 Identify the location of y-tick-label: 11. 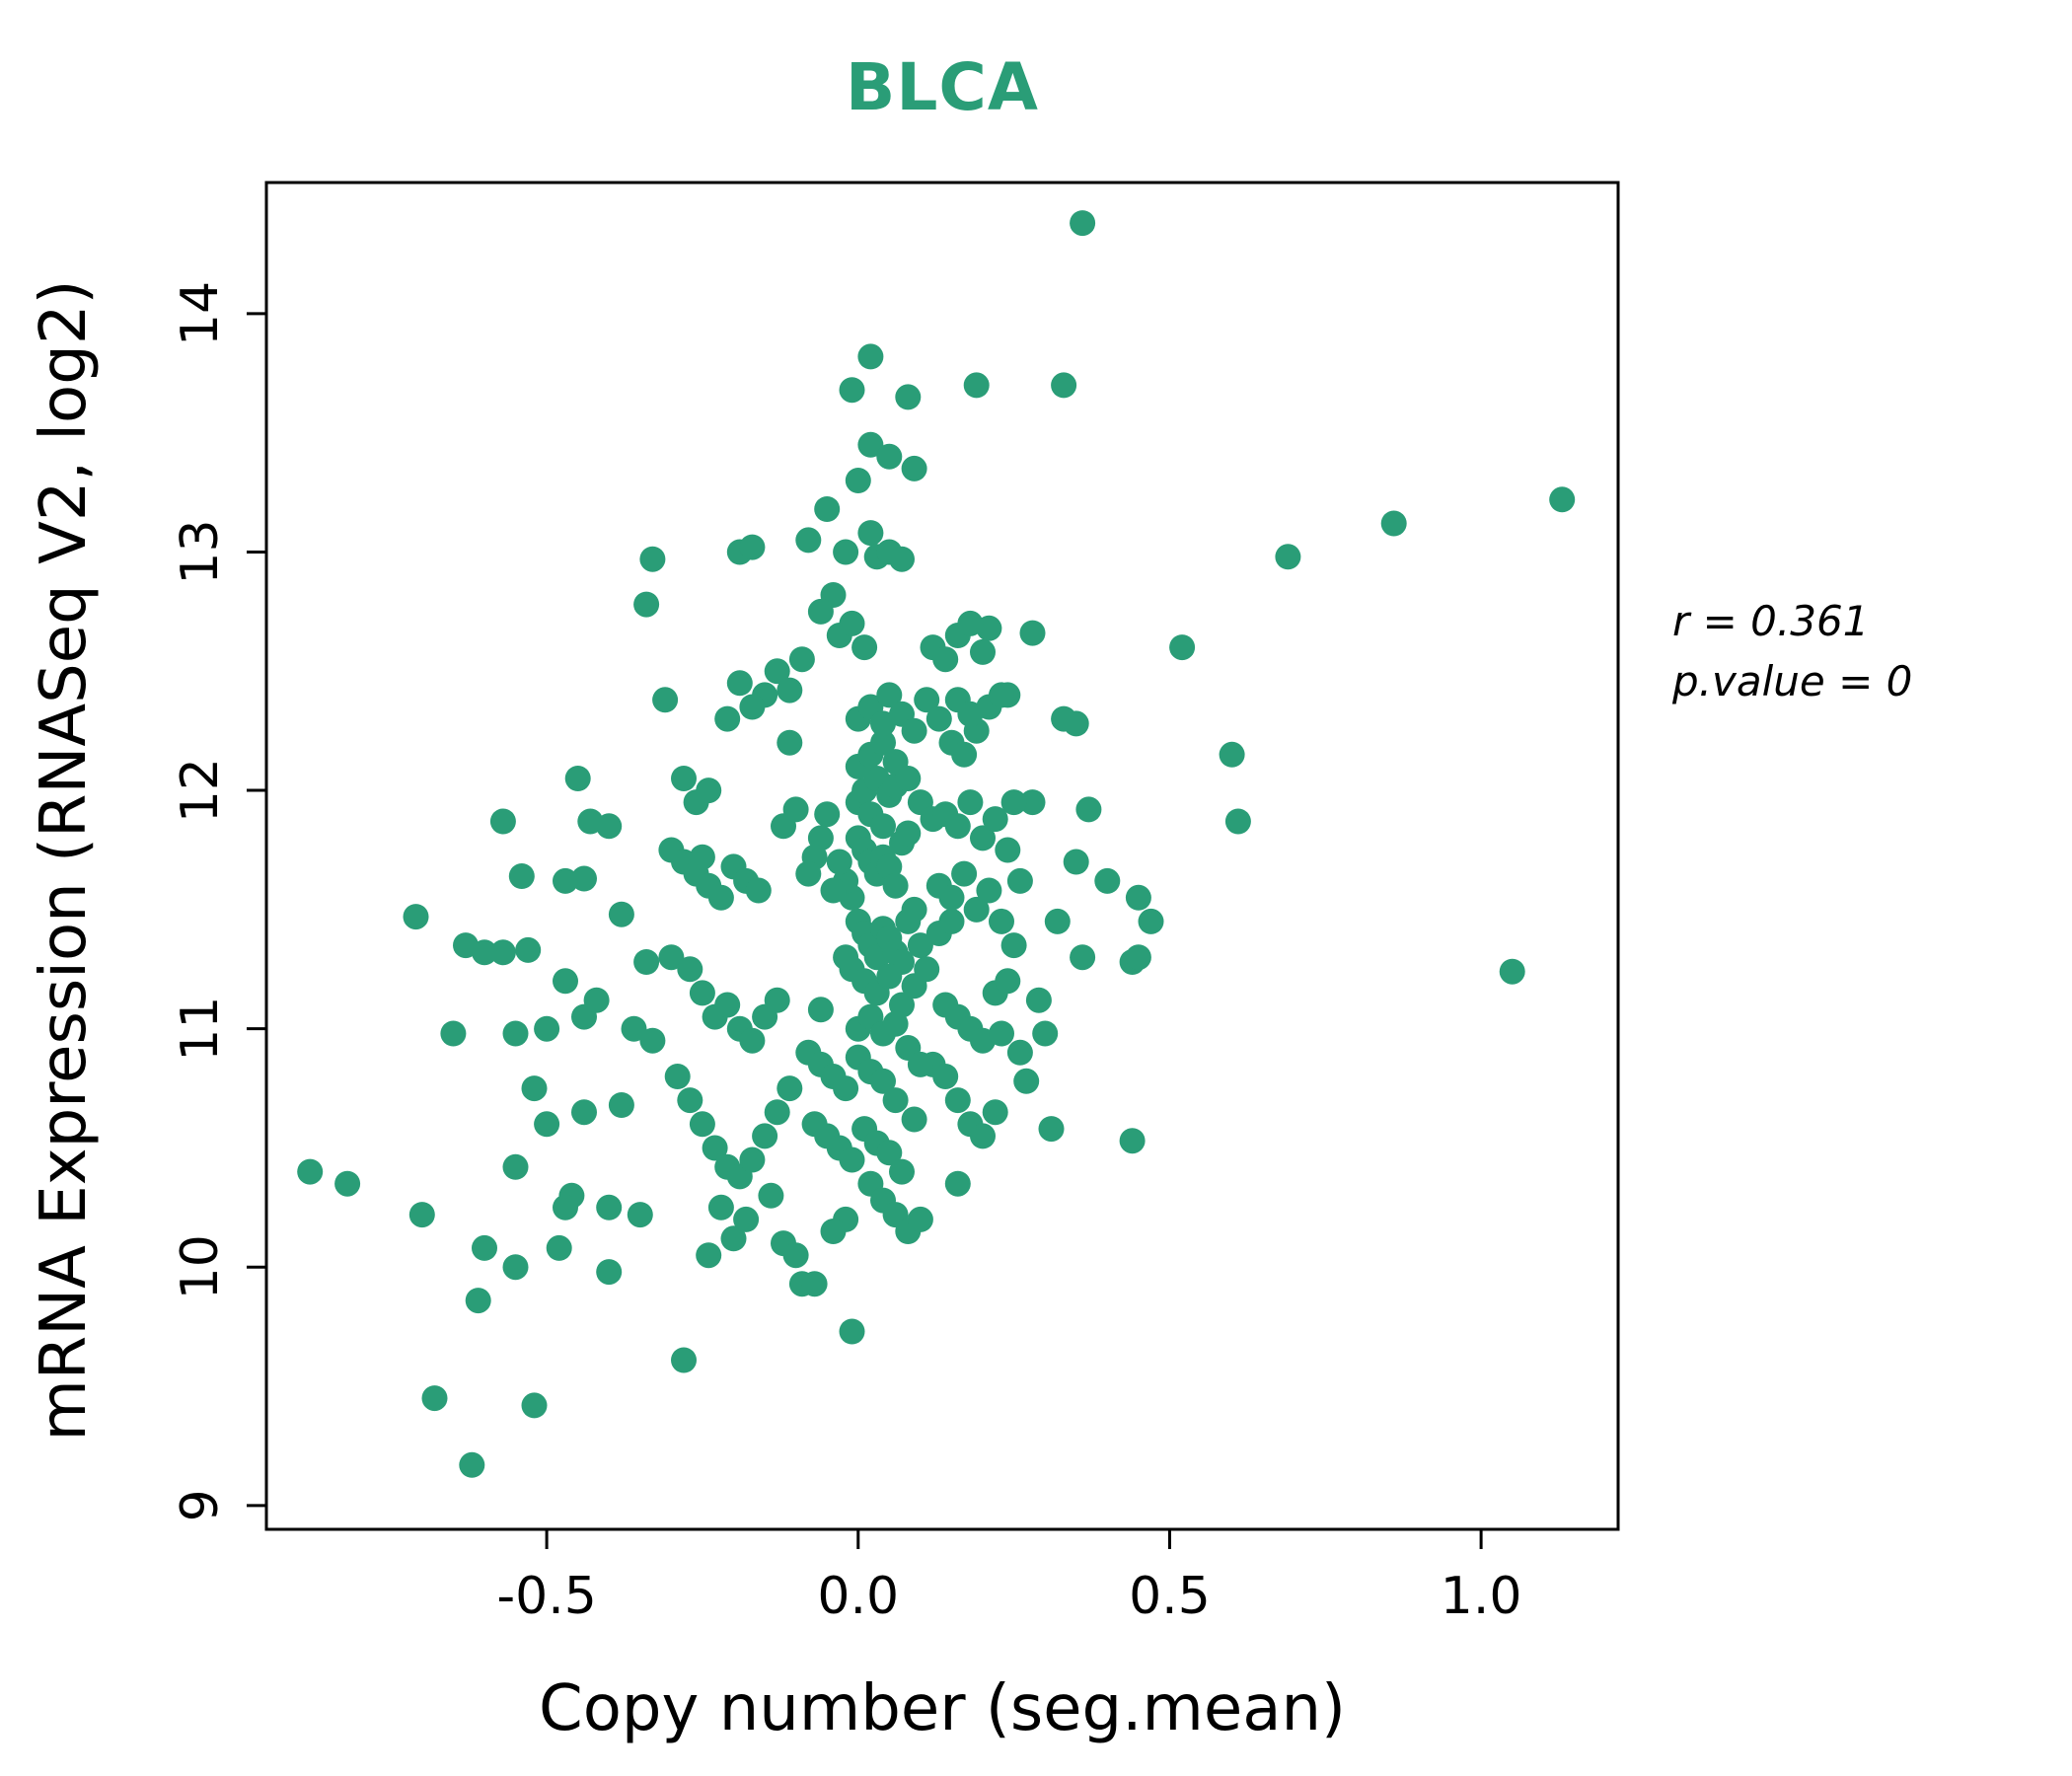
(201, 1030).